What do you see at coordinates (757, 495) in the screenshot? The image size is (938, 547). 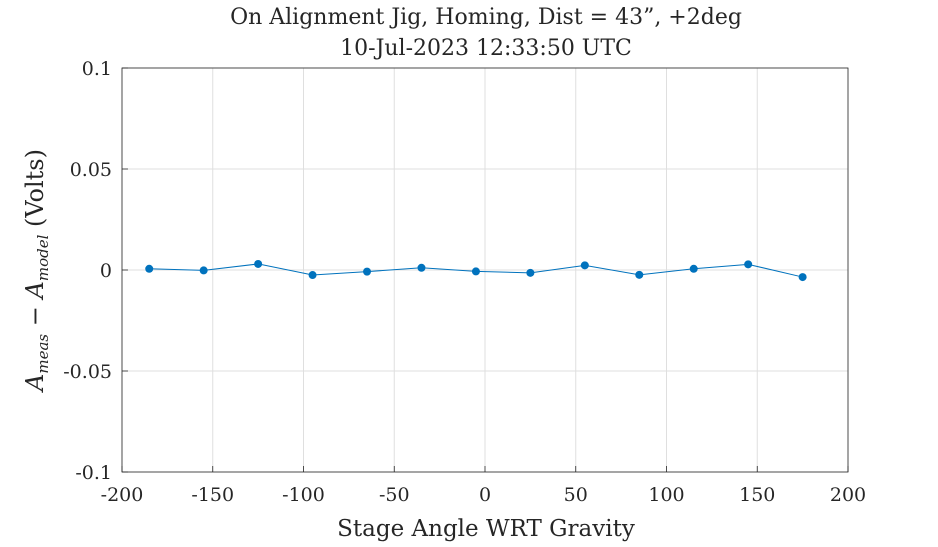 I see `x-tick-label: 150` at bounding box center [757, 495].